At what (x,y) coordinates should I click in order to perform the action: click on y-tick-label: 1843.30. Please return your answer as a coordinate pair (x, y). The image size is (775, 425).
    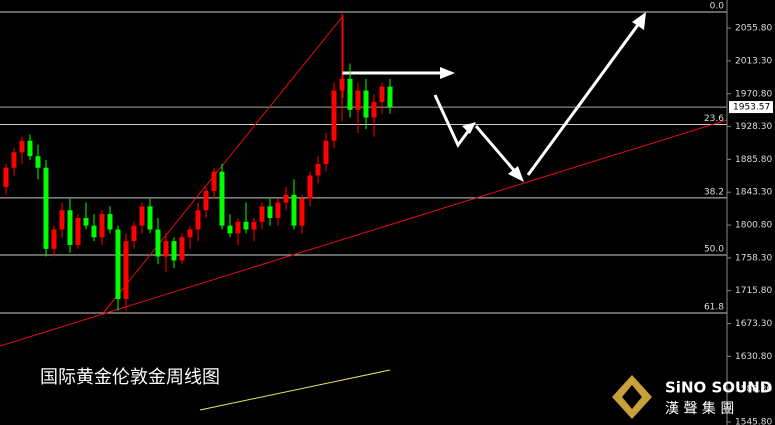
    Looking at the image, I should click on (753, 193).